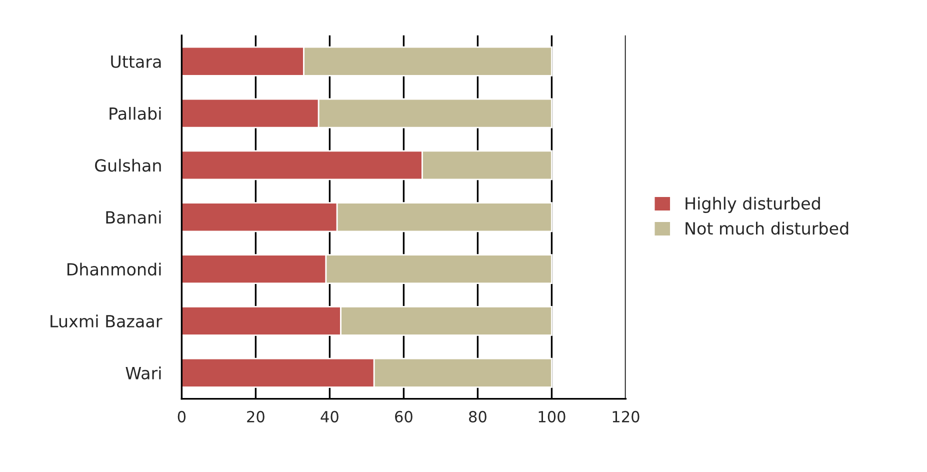  What do you see at coordinates (135, 113) in the screenshot?
I see `y-tick-label: Pallabi` at bounding box center [135, 113].